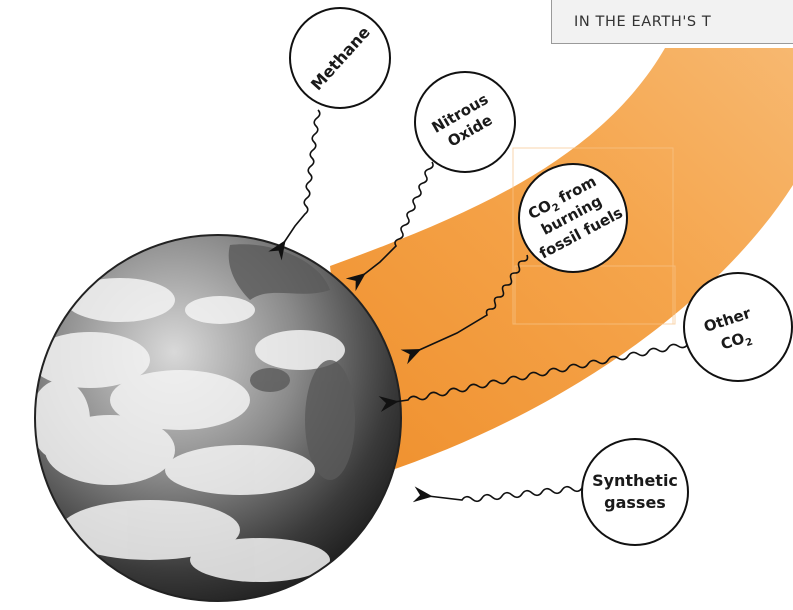  What do you see at coordinates (340, 58) in the screenshot?
I see `methane-bubble: Methane` at bounding box center [340, 58].